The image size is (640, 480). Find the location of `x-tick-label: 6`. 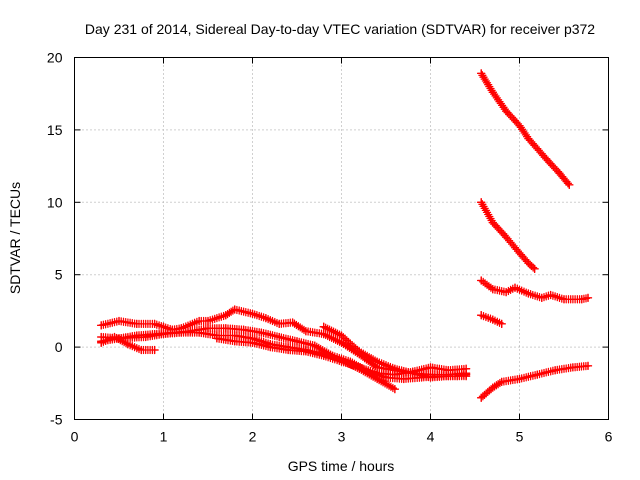

x-tick-label: 6 is located at coordinates (609, 437).